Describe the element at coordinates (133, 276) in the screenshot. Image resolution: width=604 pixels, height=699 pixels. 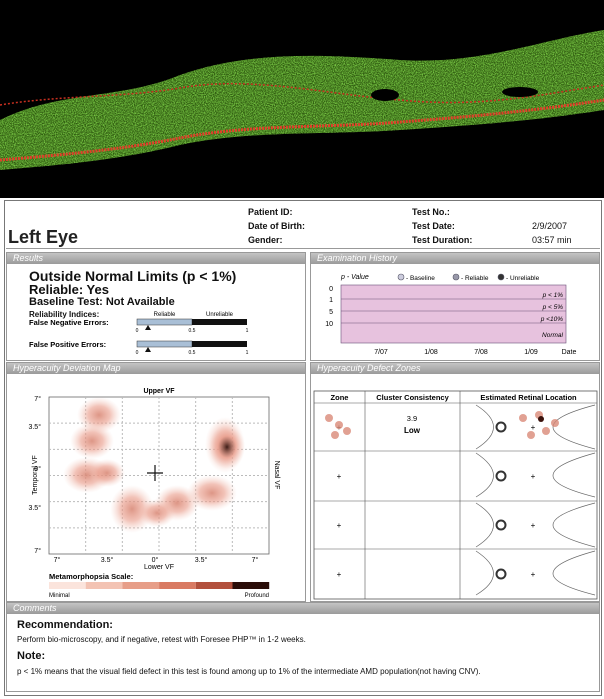
I see `finding: Outside Normal Limits (p < 1%)` at that location.